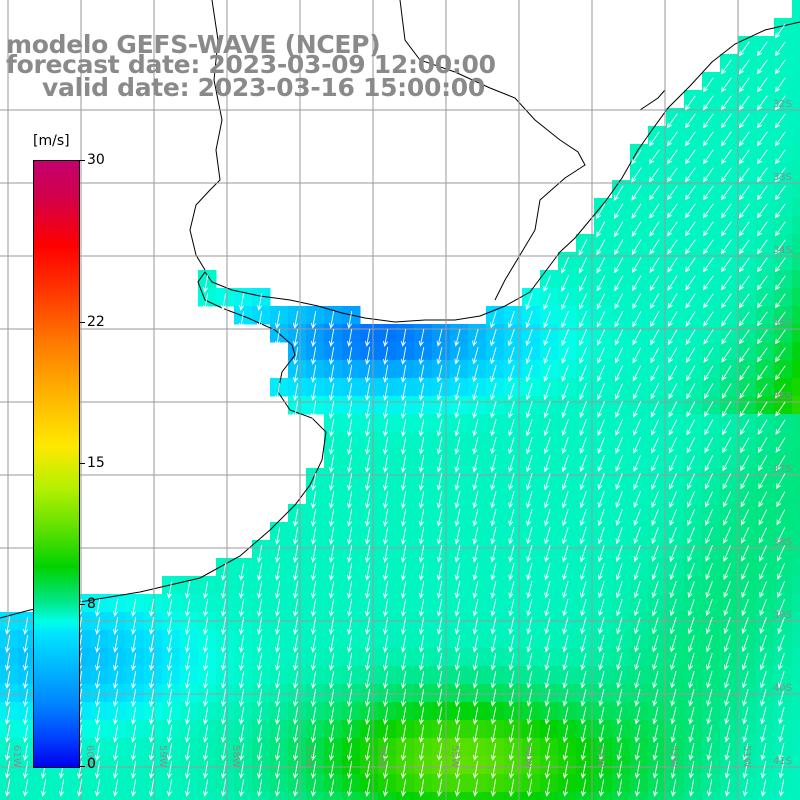  I want to click on model-title: modelo GEFS-WAVE (NCEP), so click(193, 44).